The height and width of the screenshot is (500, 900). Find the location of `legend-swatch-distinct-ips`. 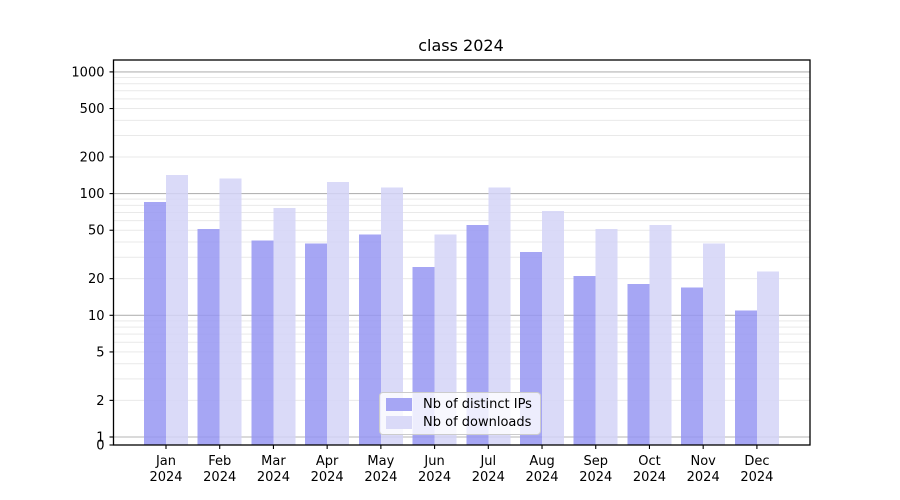

legend-swatch-distinct-ips is located at coordinates (399, 404).